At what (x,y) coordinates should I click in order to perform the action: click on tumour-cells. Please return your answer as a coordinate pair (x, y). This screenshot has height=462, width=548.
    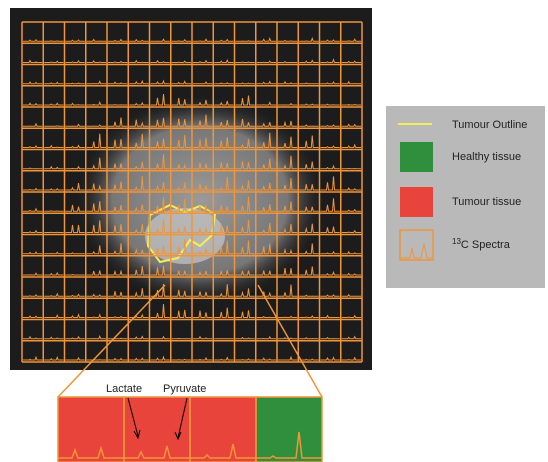
    Looking at the image, I should click on (157, 429).